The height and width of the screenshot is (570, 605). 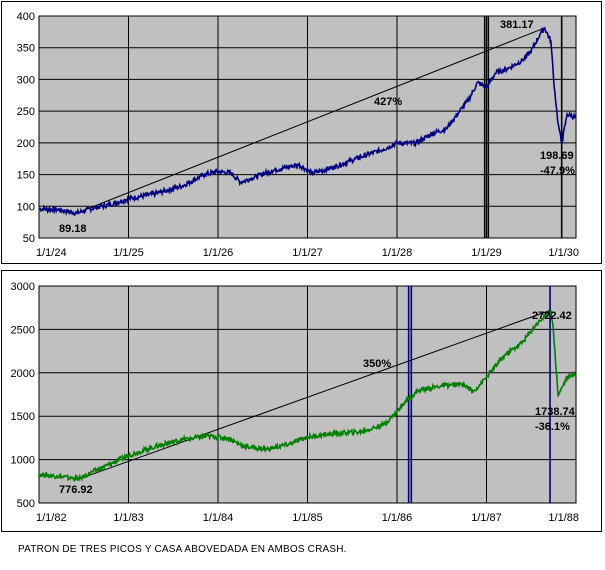 What do you see at coordinates (23, 287) in the screenshot?
I see `y-tick-label: 3000` at bounding box center [23, 287].